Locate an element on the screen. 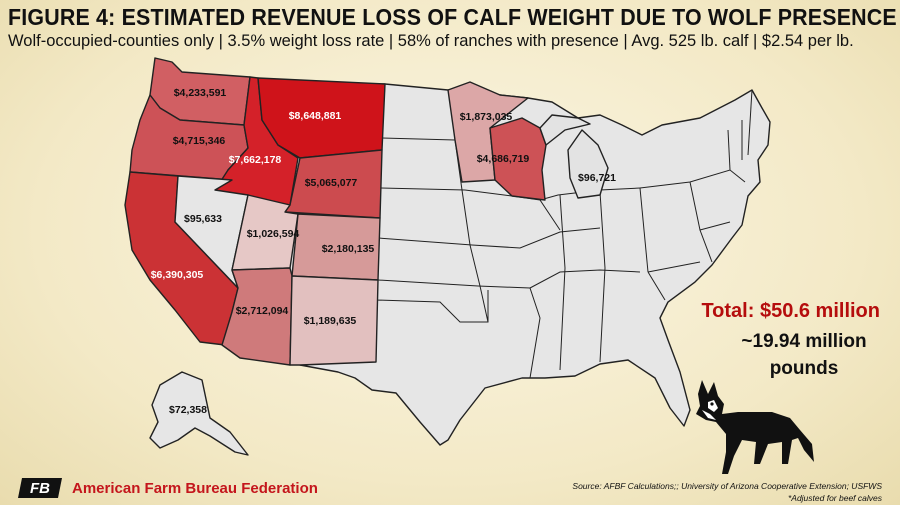 Image resolution: width=900 pixels, height=505 pixels. label-utah: $1,026,594 is located at coordinates (273, 234).